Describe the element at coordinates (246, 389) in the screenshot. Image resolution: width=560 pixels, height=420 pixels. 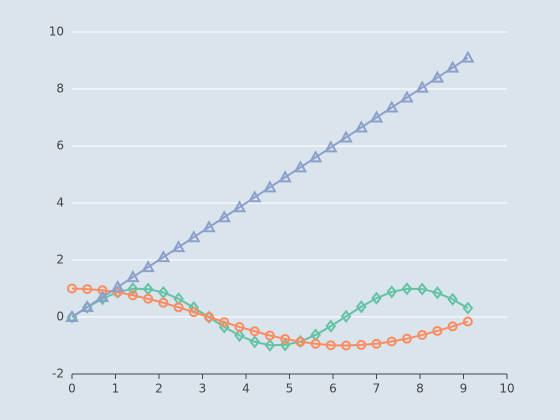
I see `x-tick-label: 4` at that location.